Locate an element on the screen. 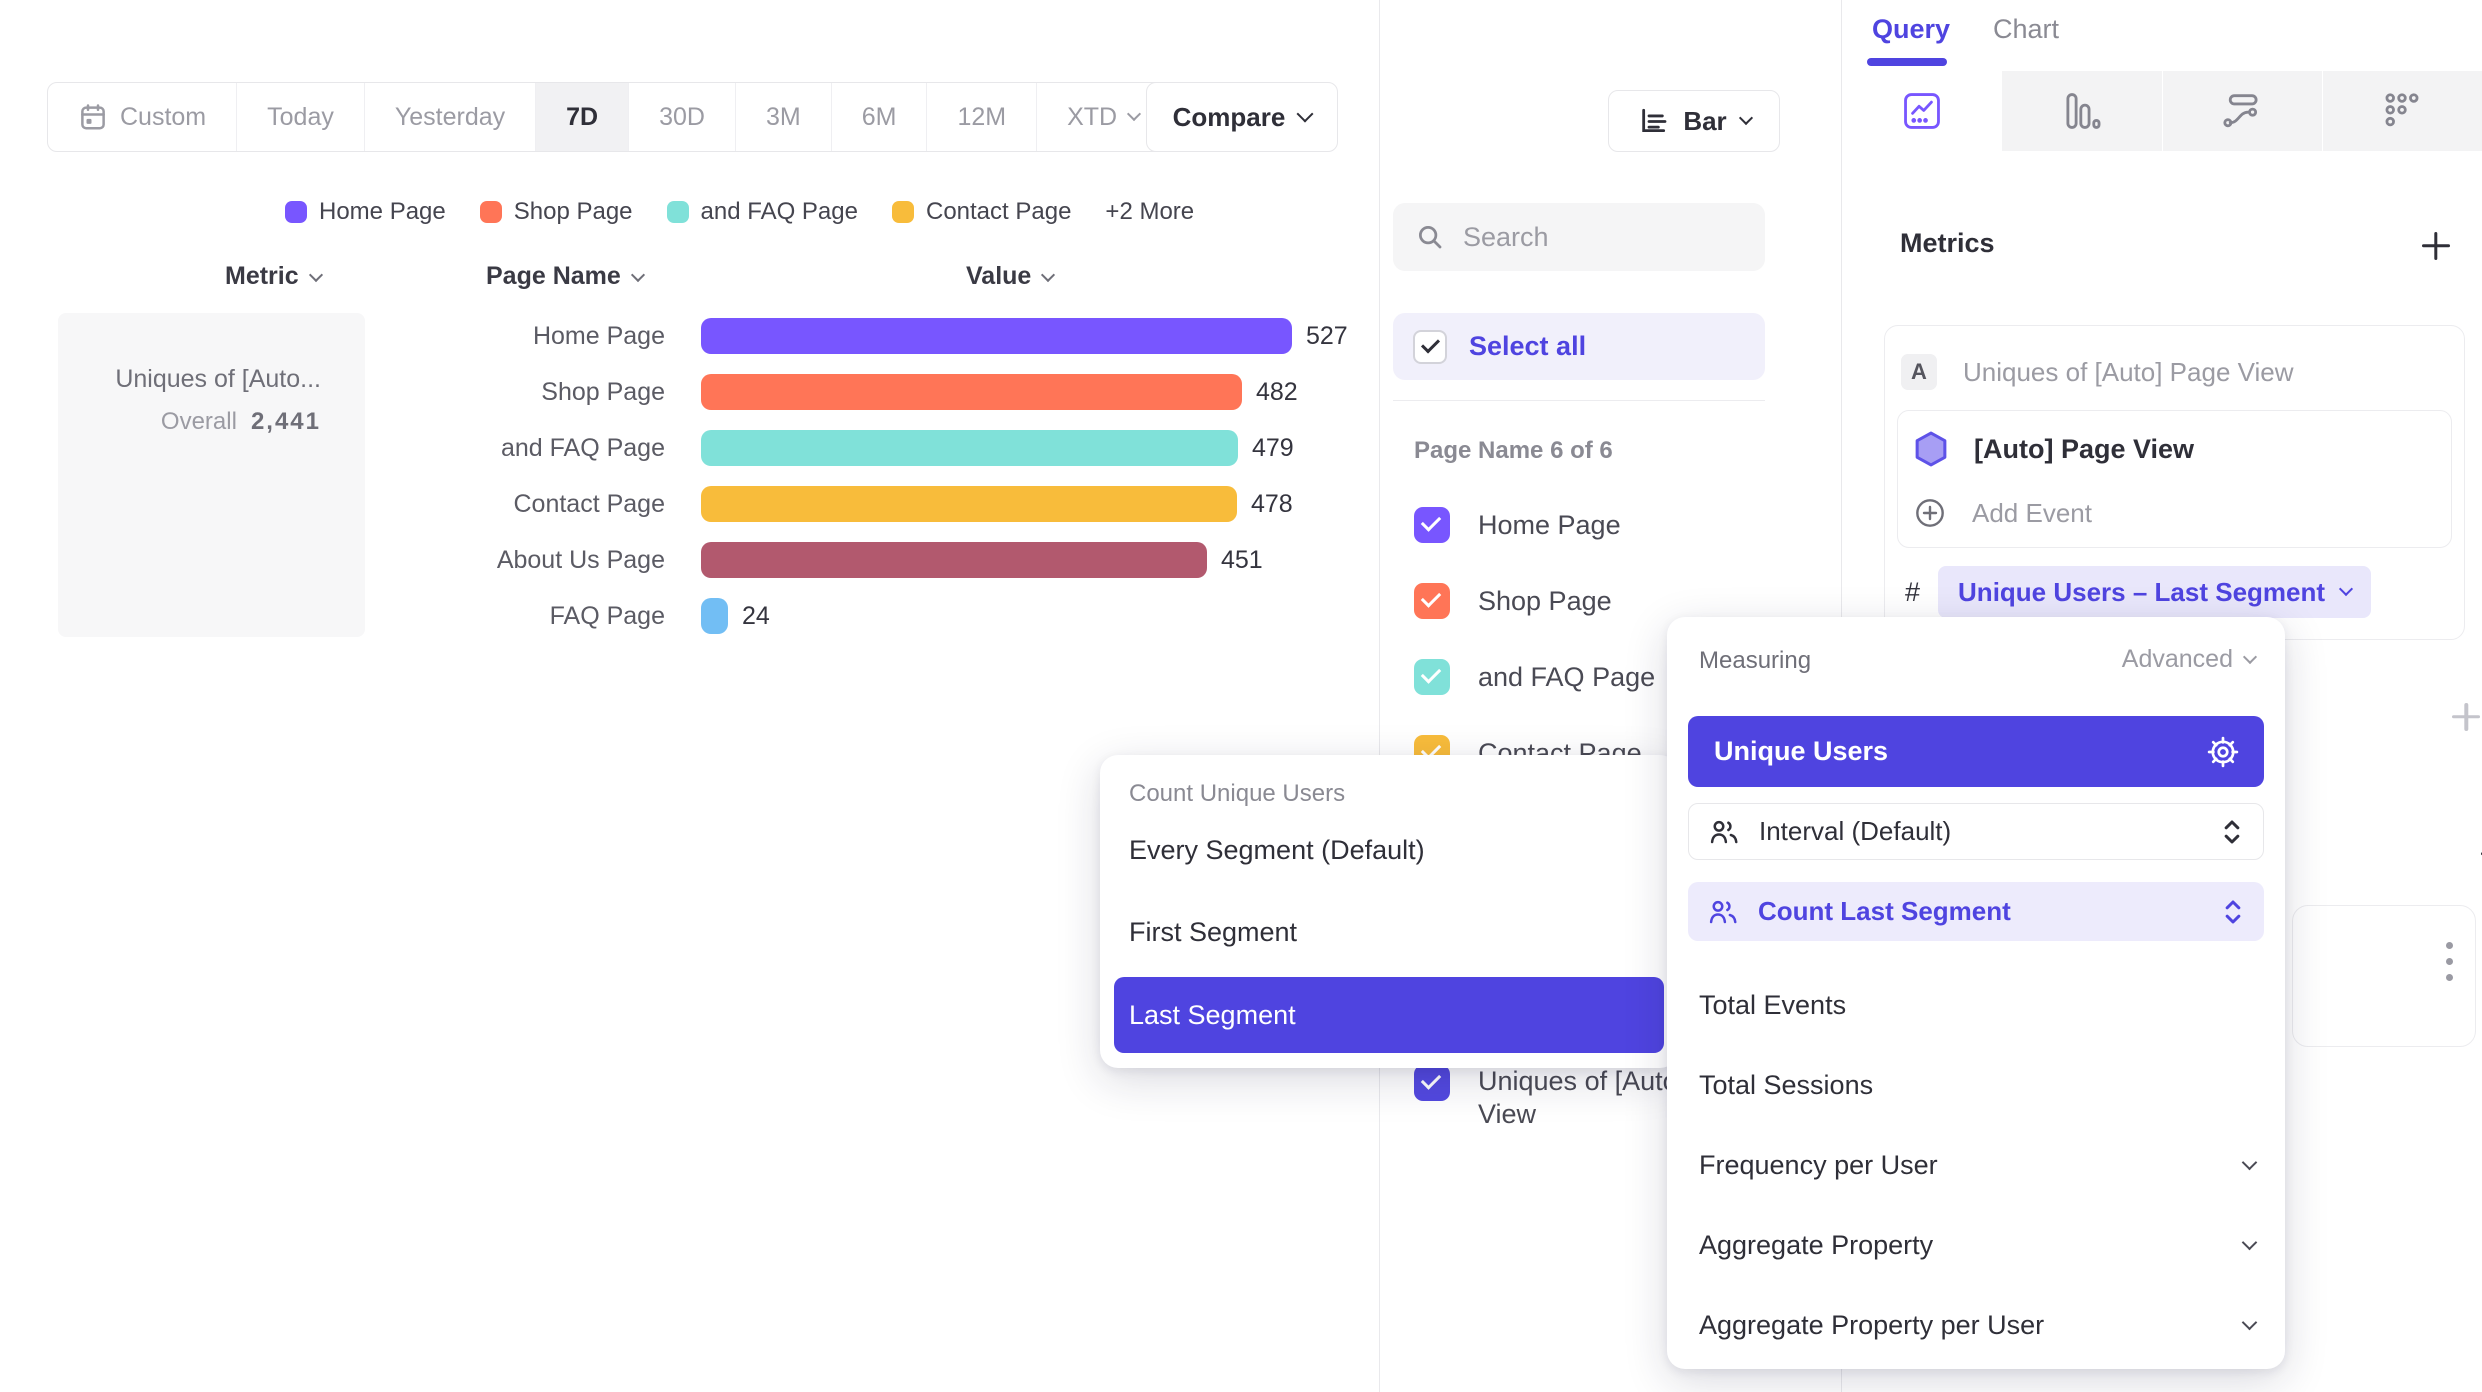 This screenshot has width=2482, height=1392. measuring-option: Total Events is located at coordinates (1976, 1005).